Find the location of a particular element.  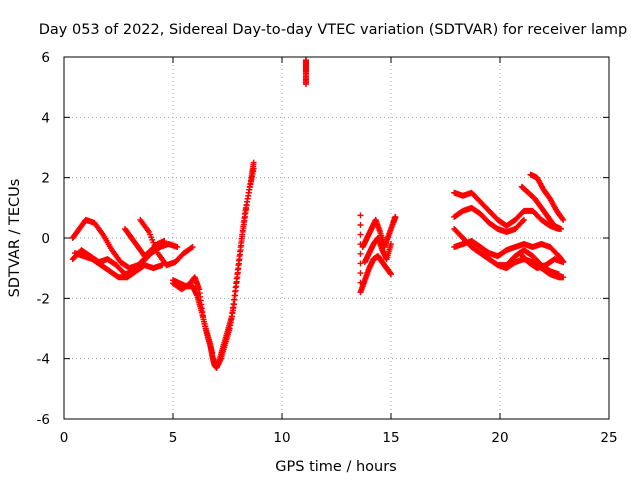

y-tick-label: -4 is located at coordinates (43, 360).